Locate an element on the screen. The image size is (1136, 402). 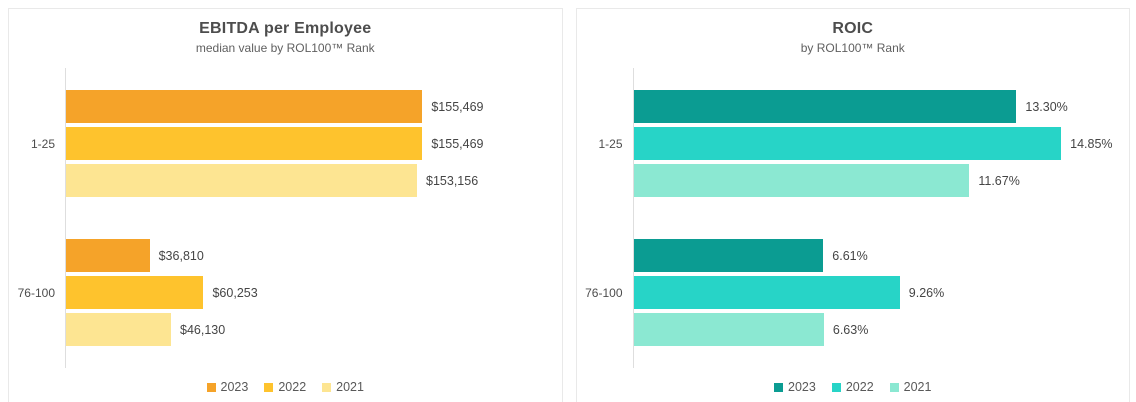
bar-row: $153,156 is located at coordinates (313, 180).